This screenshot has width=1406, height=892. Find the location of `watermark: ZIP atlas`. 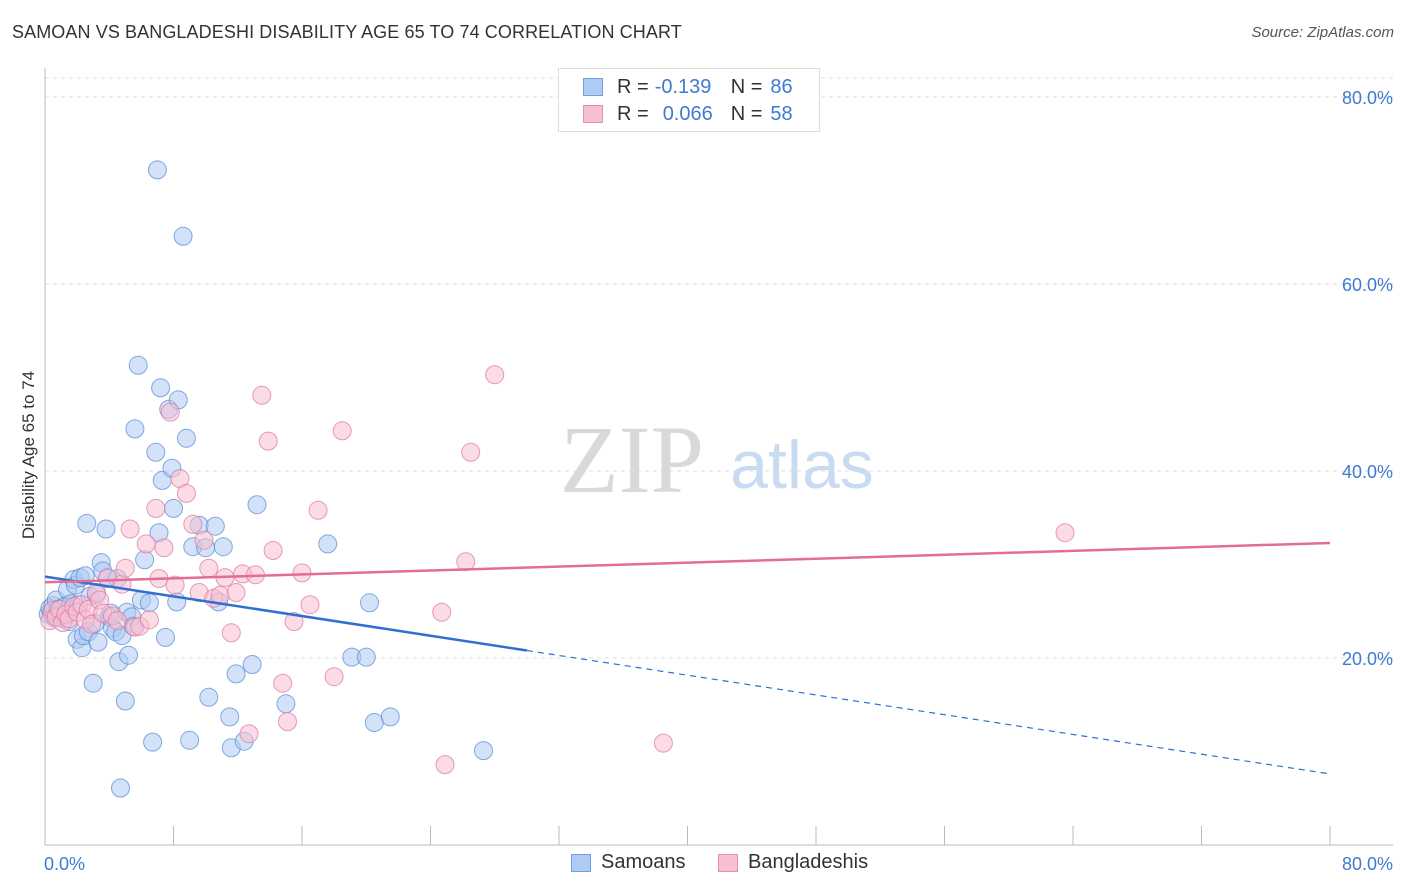

watermark: ZIP atlas is located at coordinates (717, 459).